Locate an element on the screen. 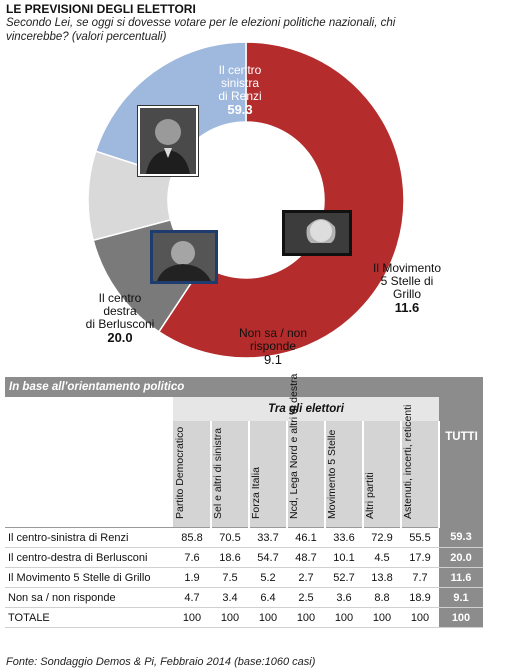 The height and width of the screenshot is (672, 520). table-row: TOTALE 100 100 100 100 100 100 100 100 is located at coordinates (244, 617).